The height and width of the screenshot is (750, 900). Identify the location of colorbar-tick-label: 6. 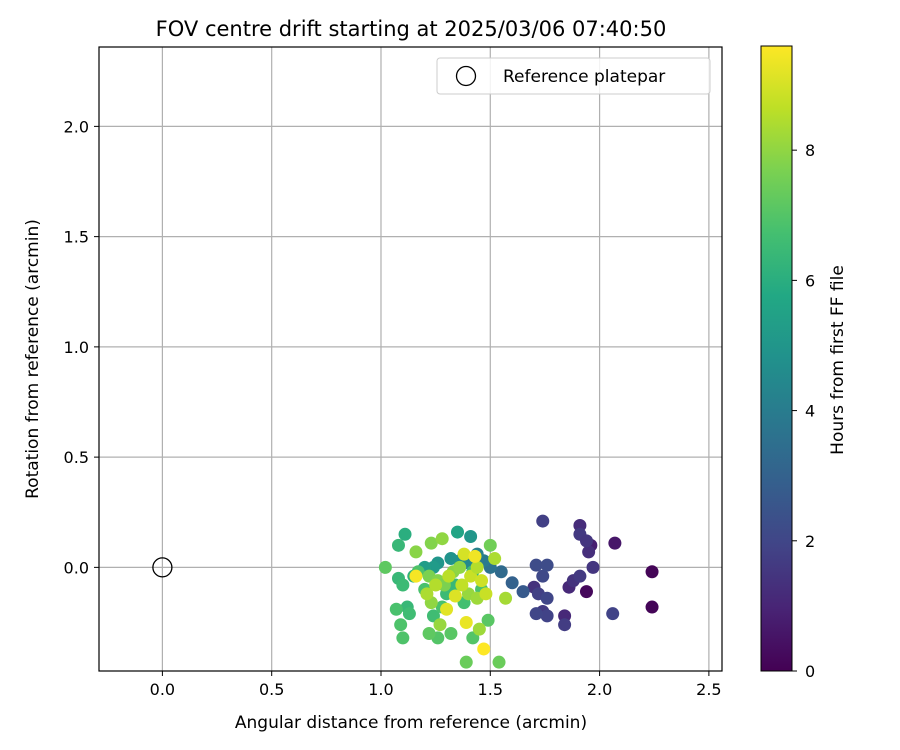
(810, 280).